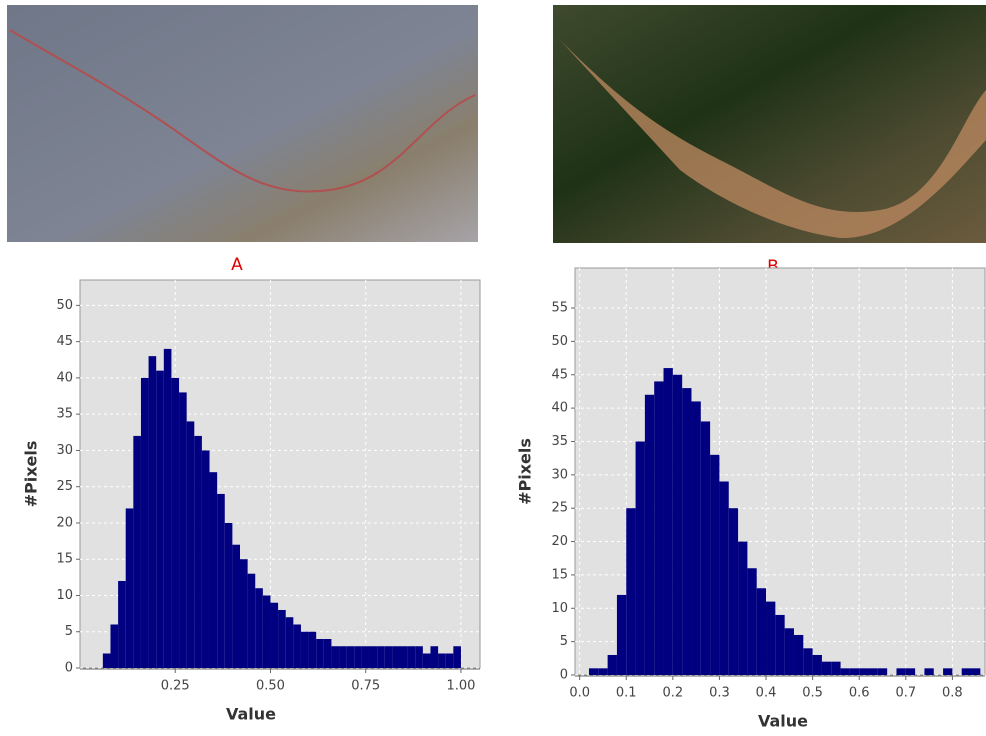 The width and height of the screenshot is (986, 736). Describe the element at coordinates (773, 139) in the screenshot. I see `river-area` at that location.